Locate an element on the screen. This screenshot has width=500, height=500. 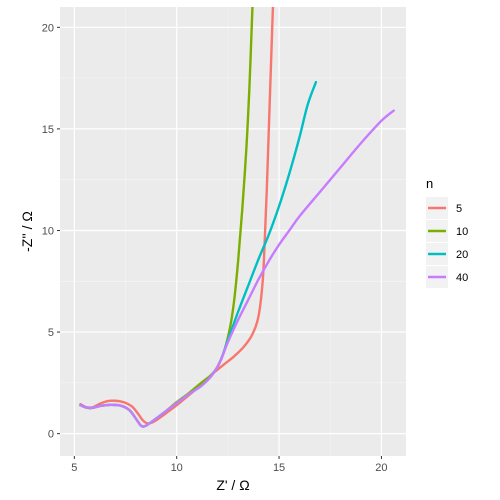
legend-title: n is located at coordinates (429, 183).